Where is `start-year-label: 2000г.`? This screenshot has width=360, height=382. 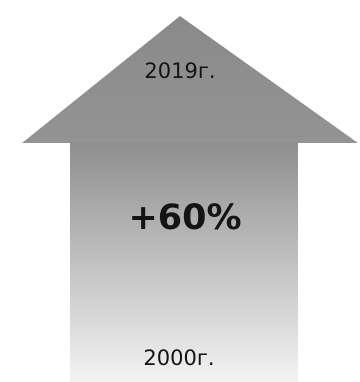
start-year-label: 2000г. is located at coordinates (179, 358).